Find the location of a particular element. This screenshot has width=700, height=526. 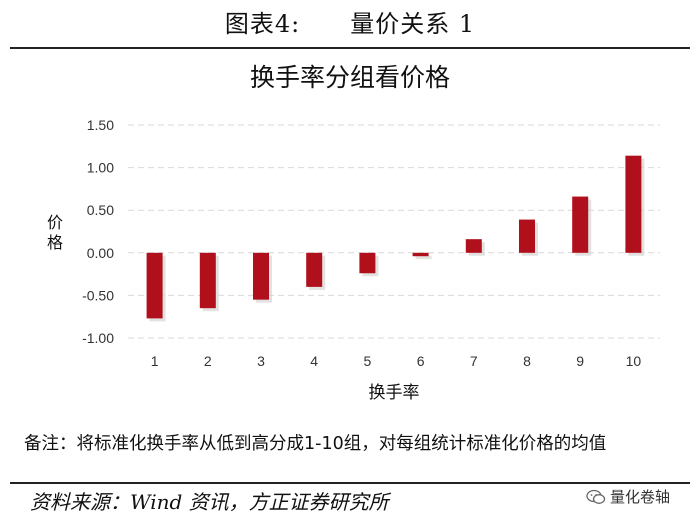

chart-title: 换手率分组看价格 is located at coordinates (349, 77).